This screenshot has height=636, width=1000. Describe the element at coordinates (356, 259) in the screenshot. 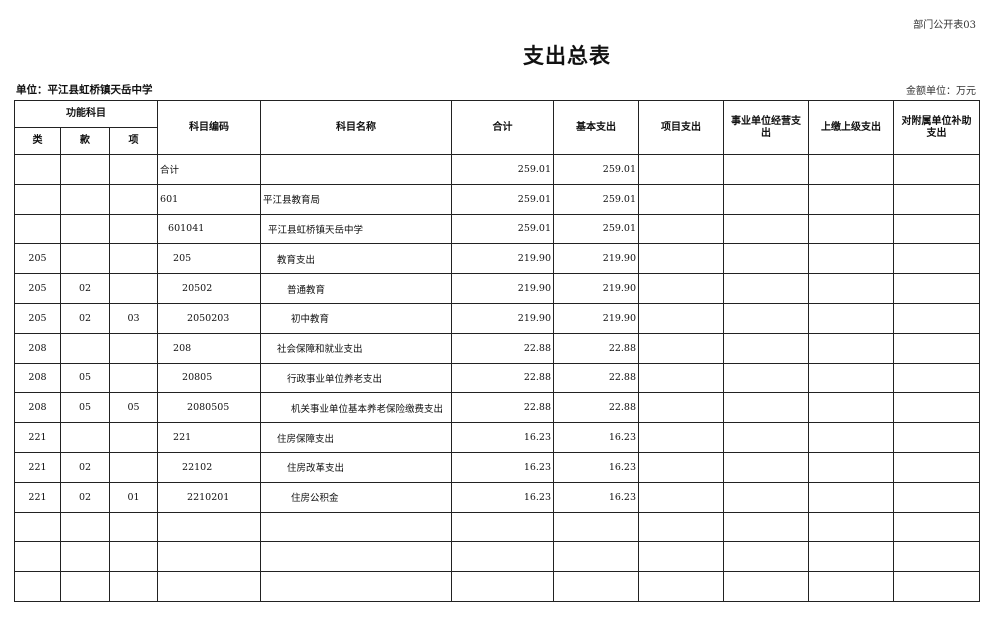

I see `cell-name: 教育支出` at that location.